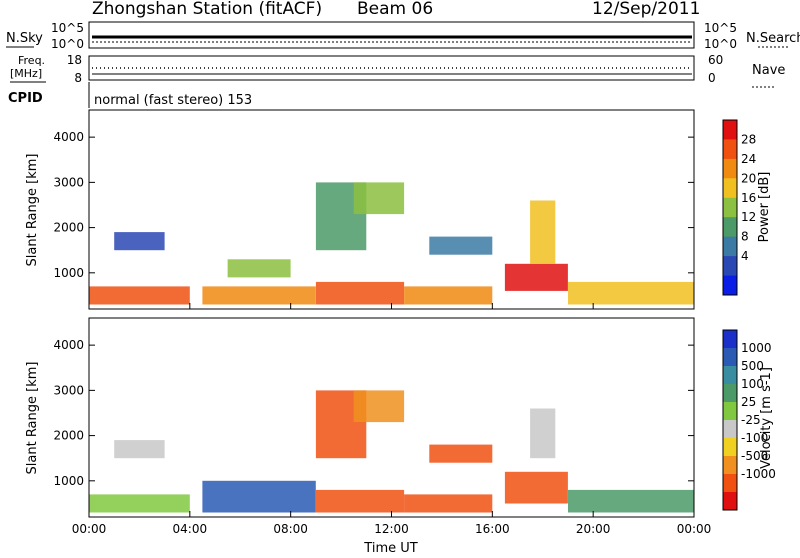 This screenshot has width=800, height=558. I want to click on sky-left-tick-bottom: 10^0, so click(67, 44).